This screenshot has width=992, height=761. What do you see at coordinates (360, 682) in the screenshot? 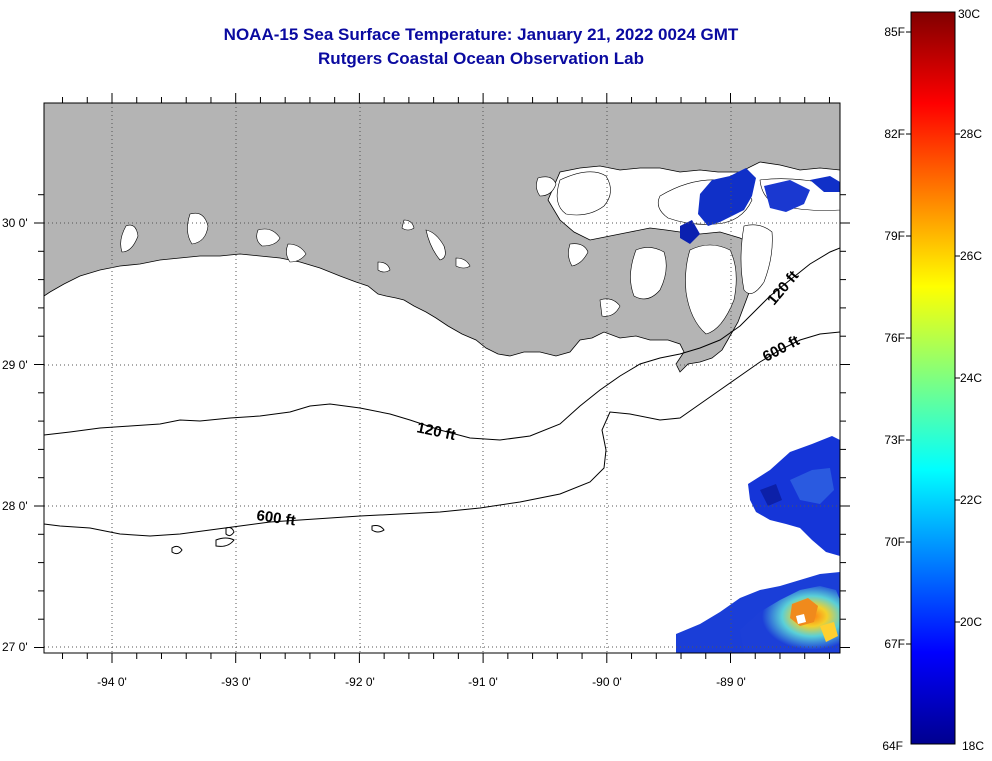
I see `lon-label: -92 0'` at bounding box center [360, 682].